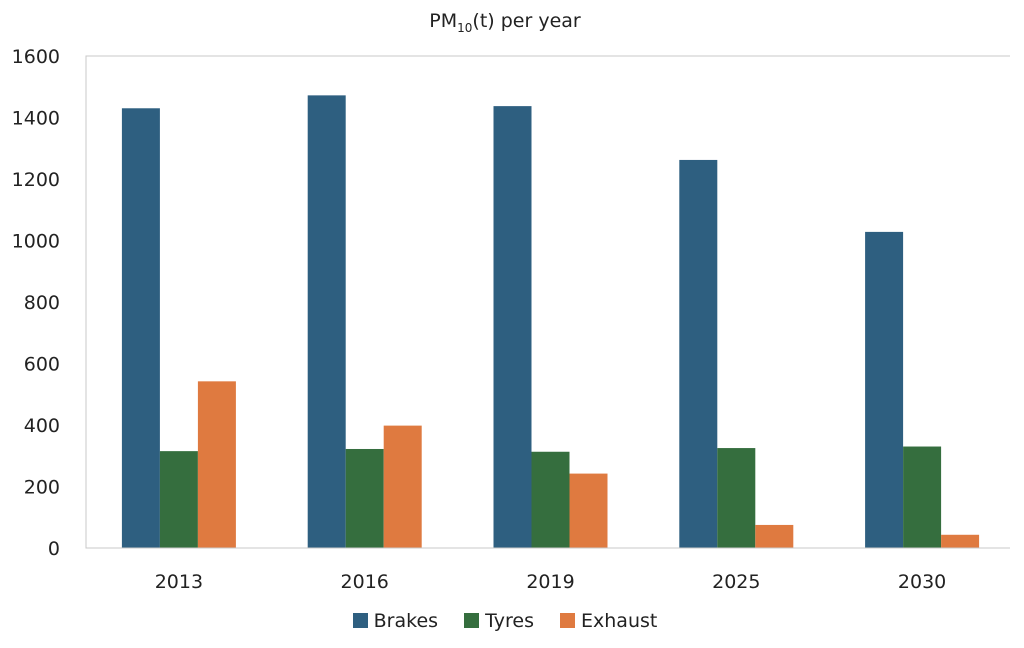 This screenshot has height=648, width=1024. I want to click on y-tick-label: 0, so click(54, 549).